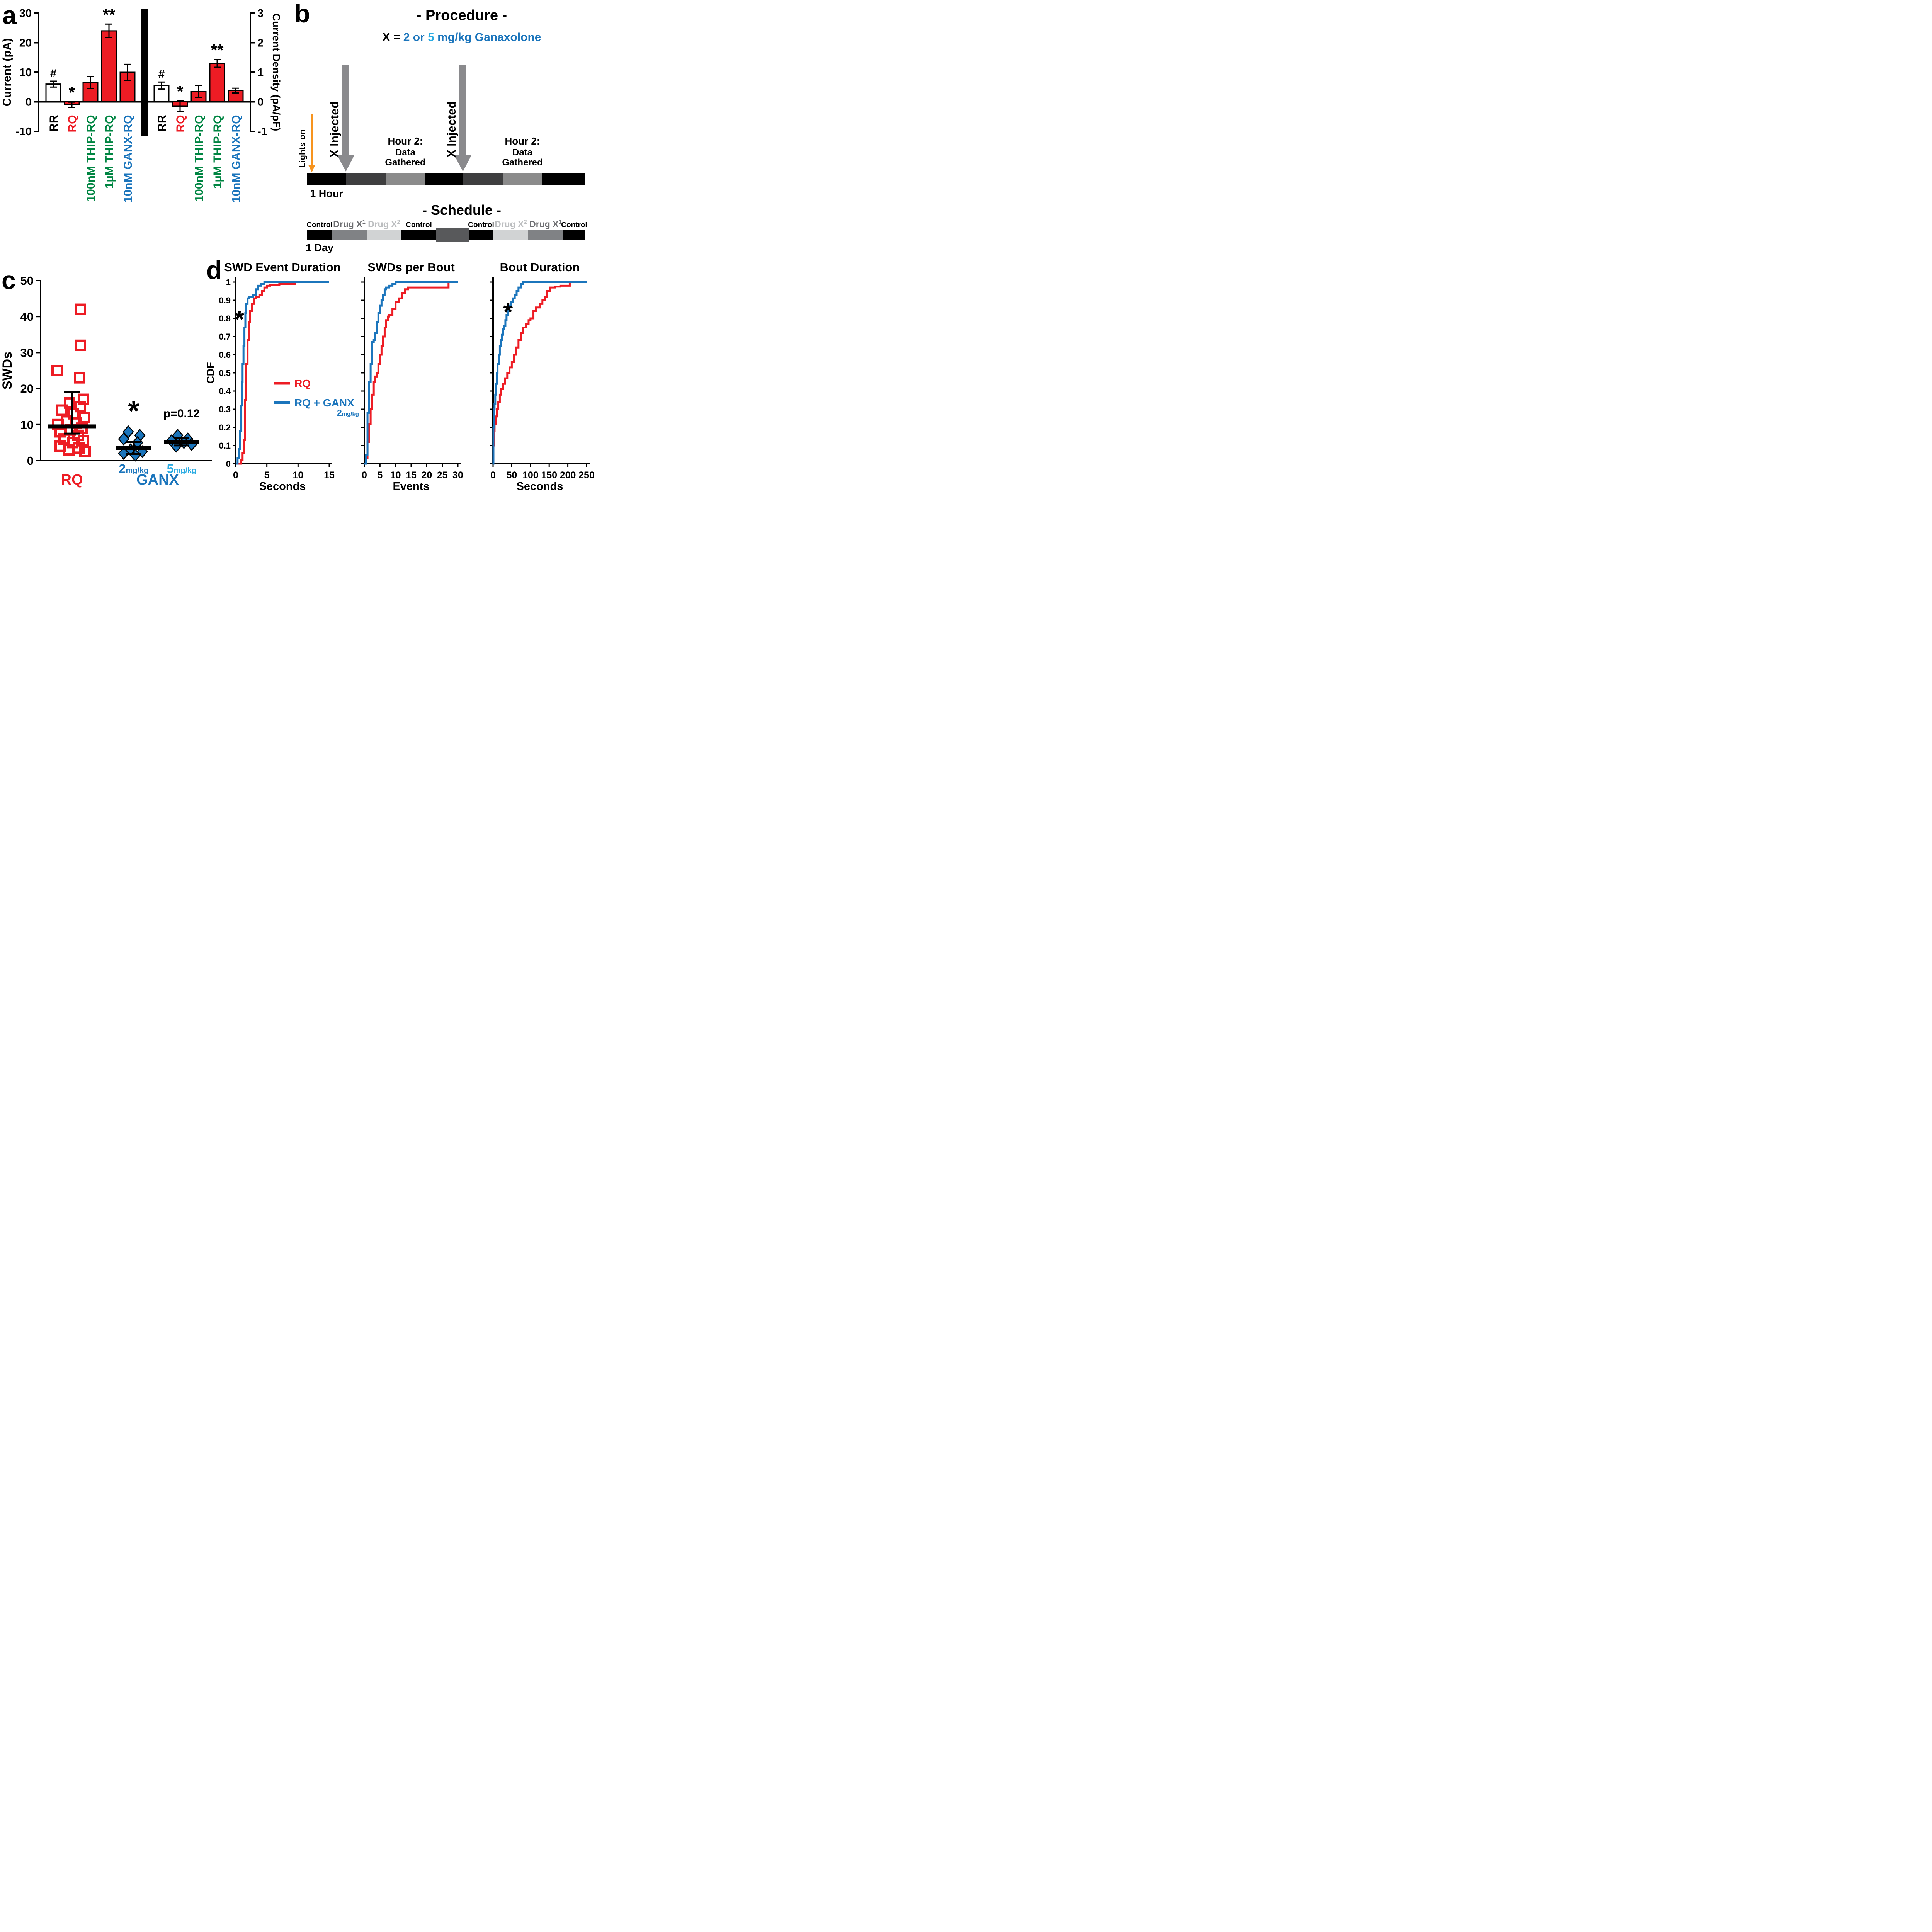 This screenshot has height=1932, width=1932. I want to click on subplot-title: SWD Event Duration, so click(282, 267).